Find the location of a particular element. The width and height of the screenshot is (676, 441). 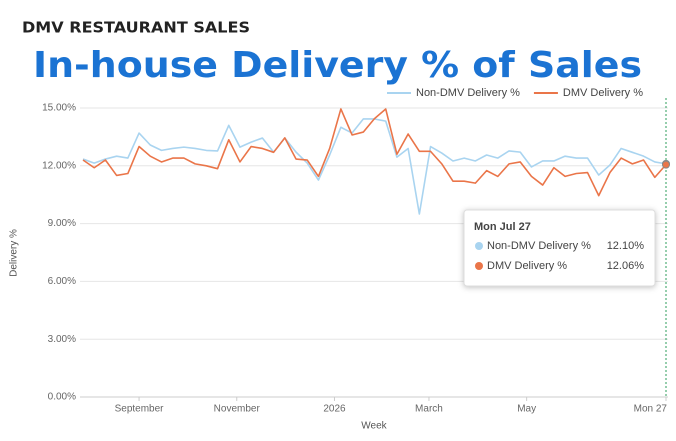

x-tick-label: Mon 27 is located at coordinates (651, 409).